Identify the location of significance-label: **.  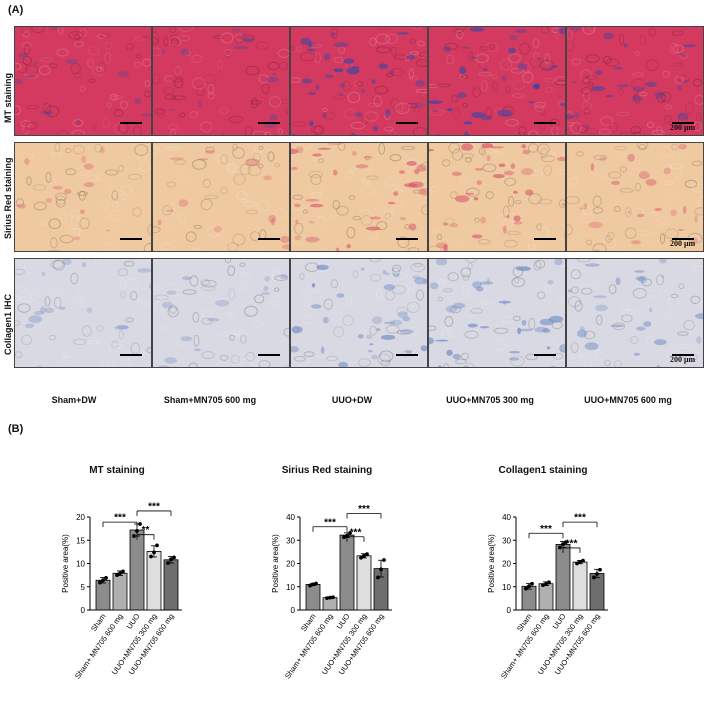
(146, 530).